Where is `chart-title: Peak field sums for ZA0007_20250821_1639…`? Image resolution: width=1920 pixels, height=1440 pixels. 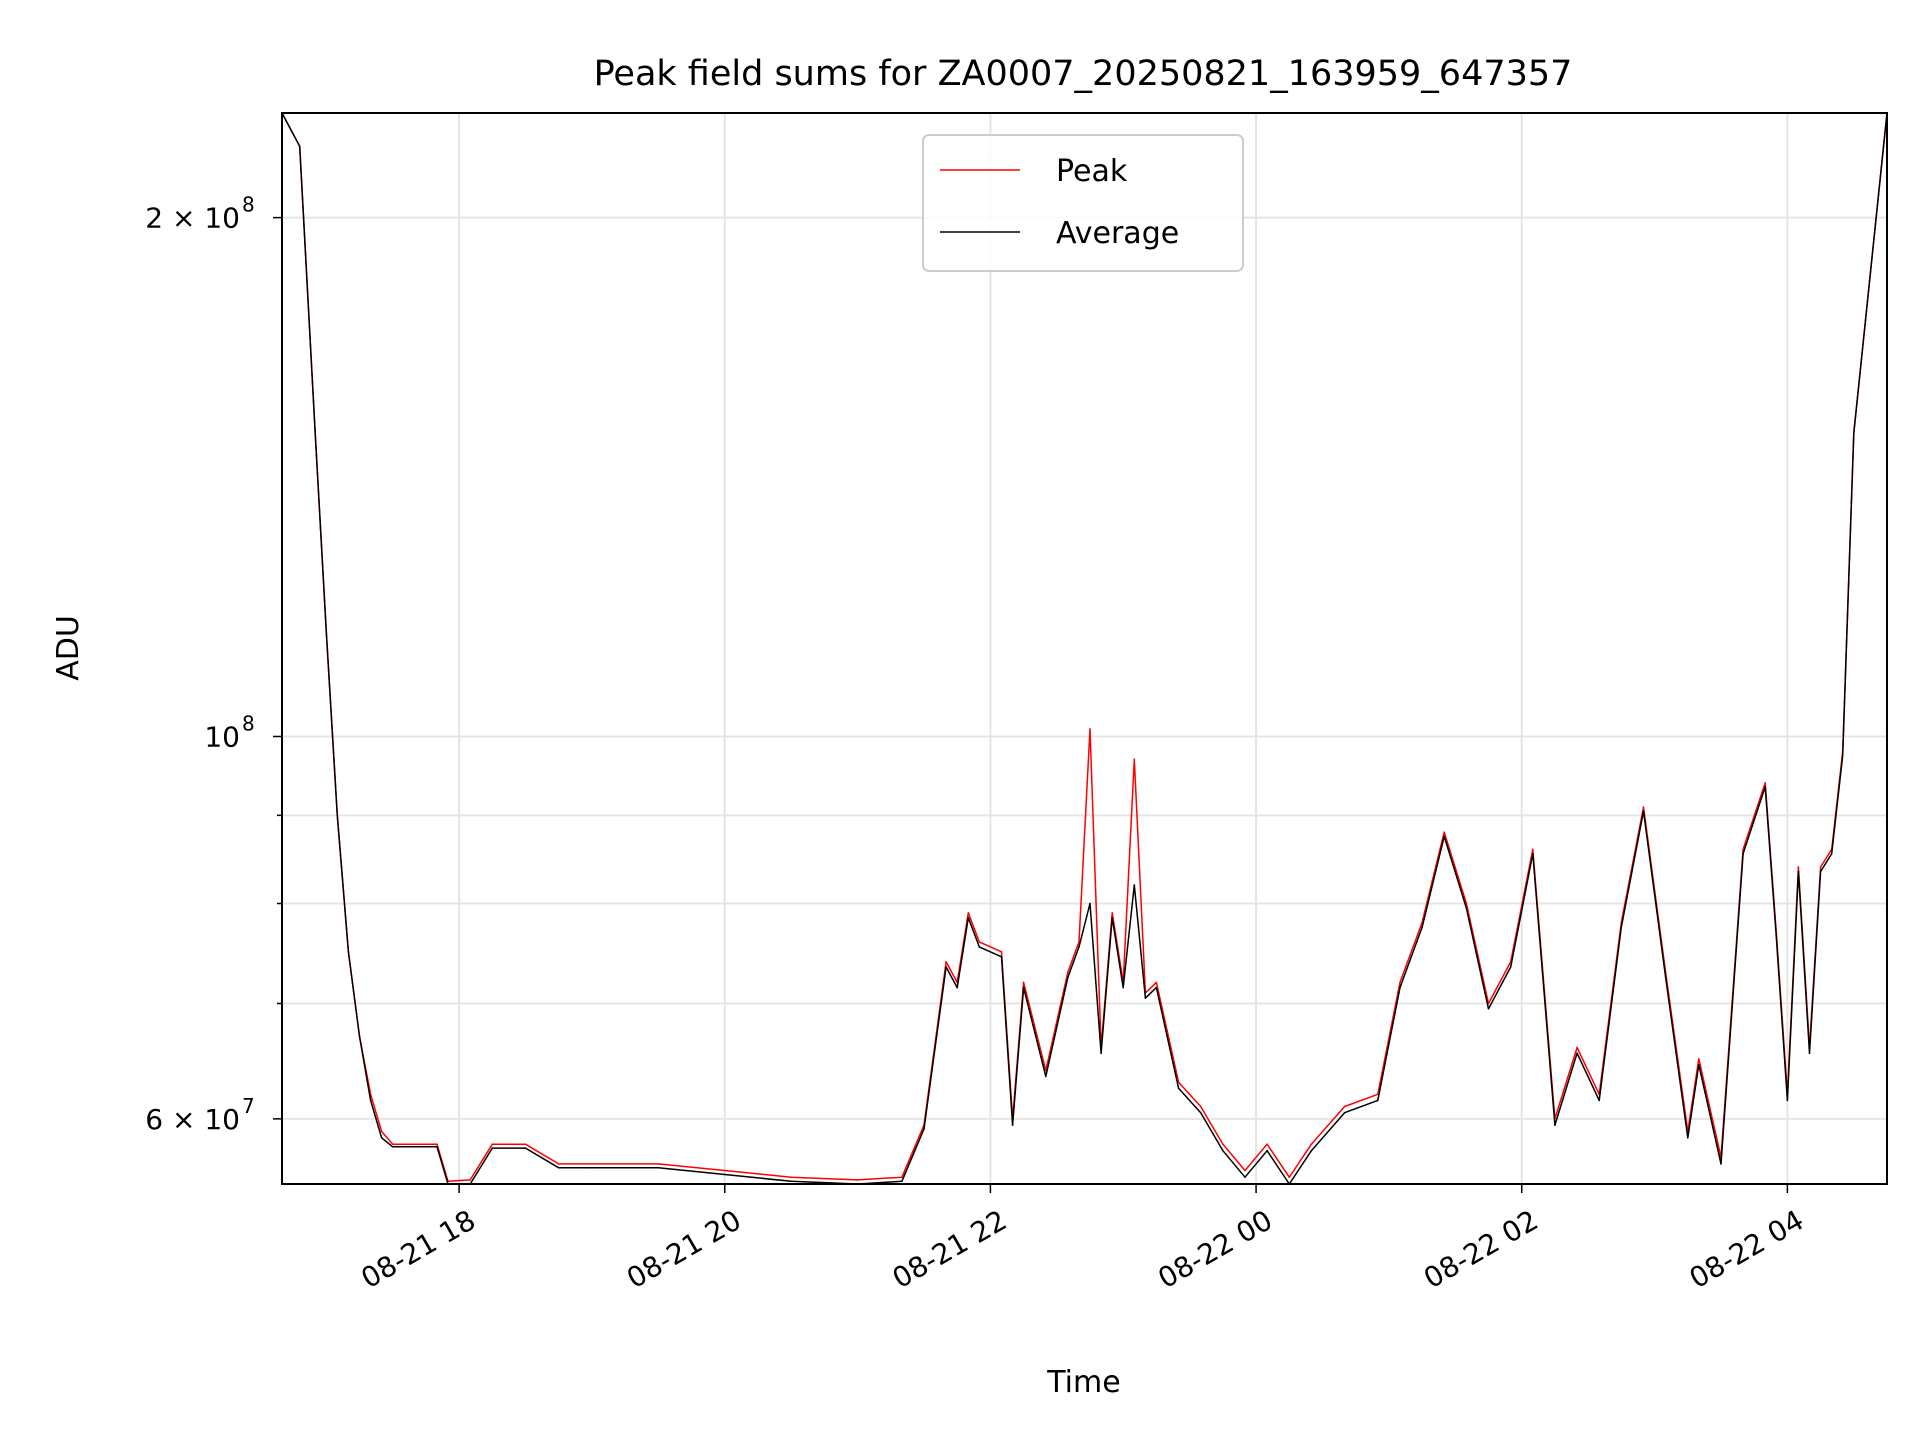
chart-title: Peak field sums for ZA0007_20250821_1639… is located at coordinates (1083, 74).